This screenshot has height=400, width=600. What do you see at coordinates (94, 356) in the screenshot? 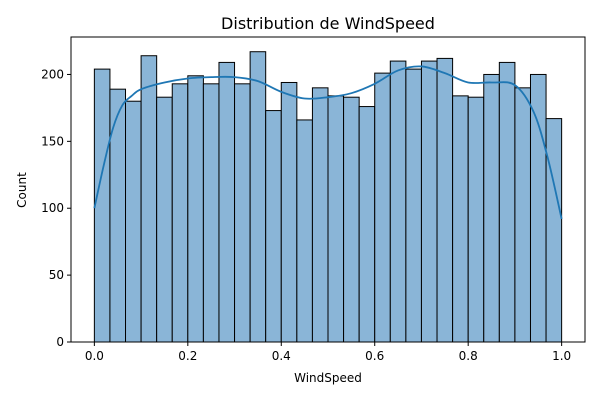
I see `x-tick-label: 0.0` at bounding box center [94, 356].